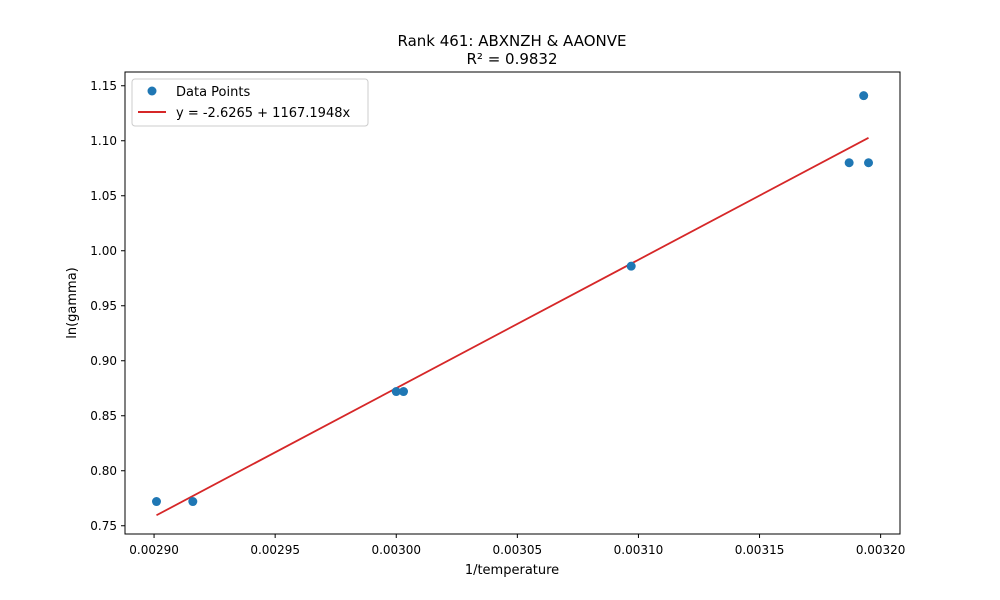 This screenshot has height=600, width=1000. I want to click on y-axis-ticks: 0.75 0.80 0.85 0.90 0.95 1.00 1.05 1.10 1.15, so click(107, 306).